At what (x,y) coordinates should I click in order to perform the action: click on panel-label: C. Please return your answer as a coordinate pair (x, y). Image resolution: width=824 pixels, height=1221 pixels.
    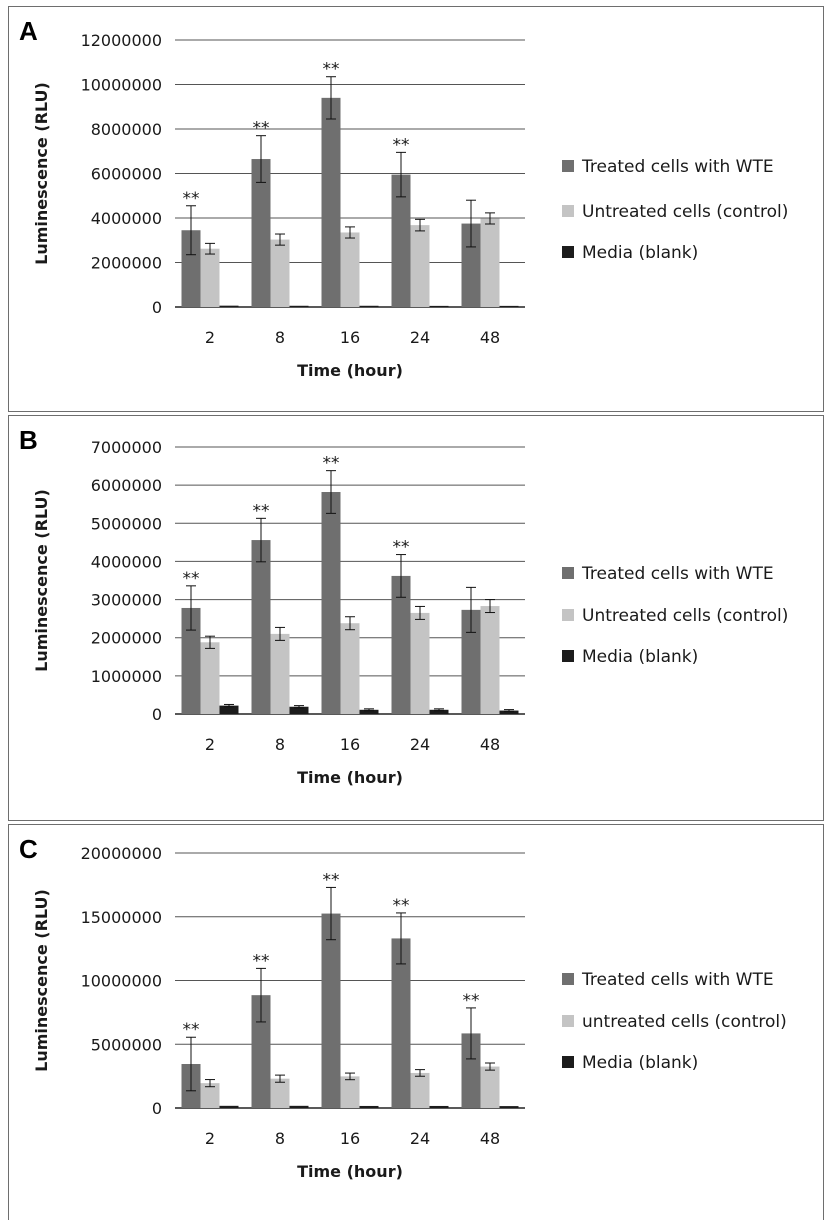
    Looking at the image, I should click on (28, 849).